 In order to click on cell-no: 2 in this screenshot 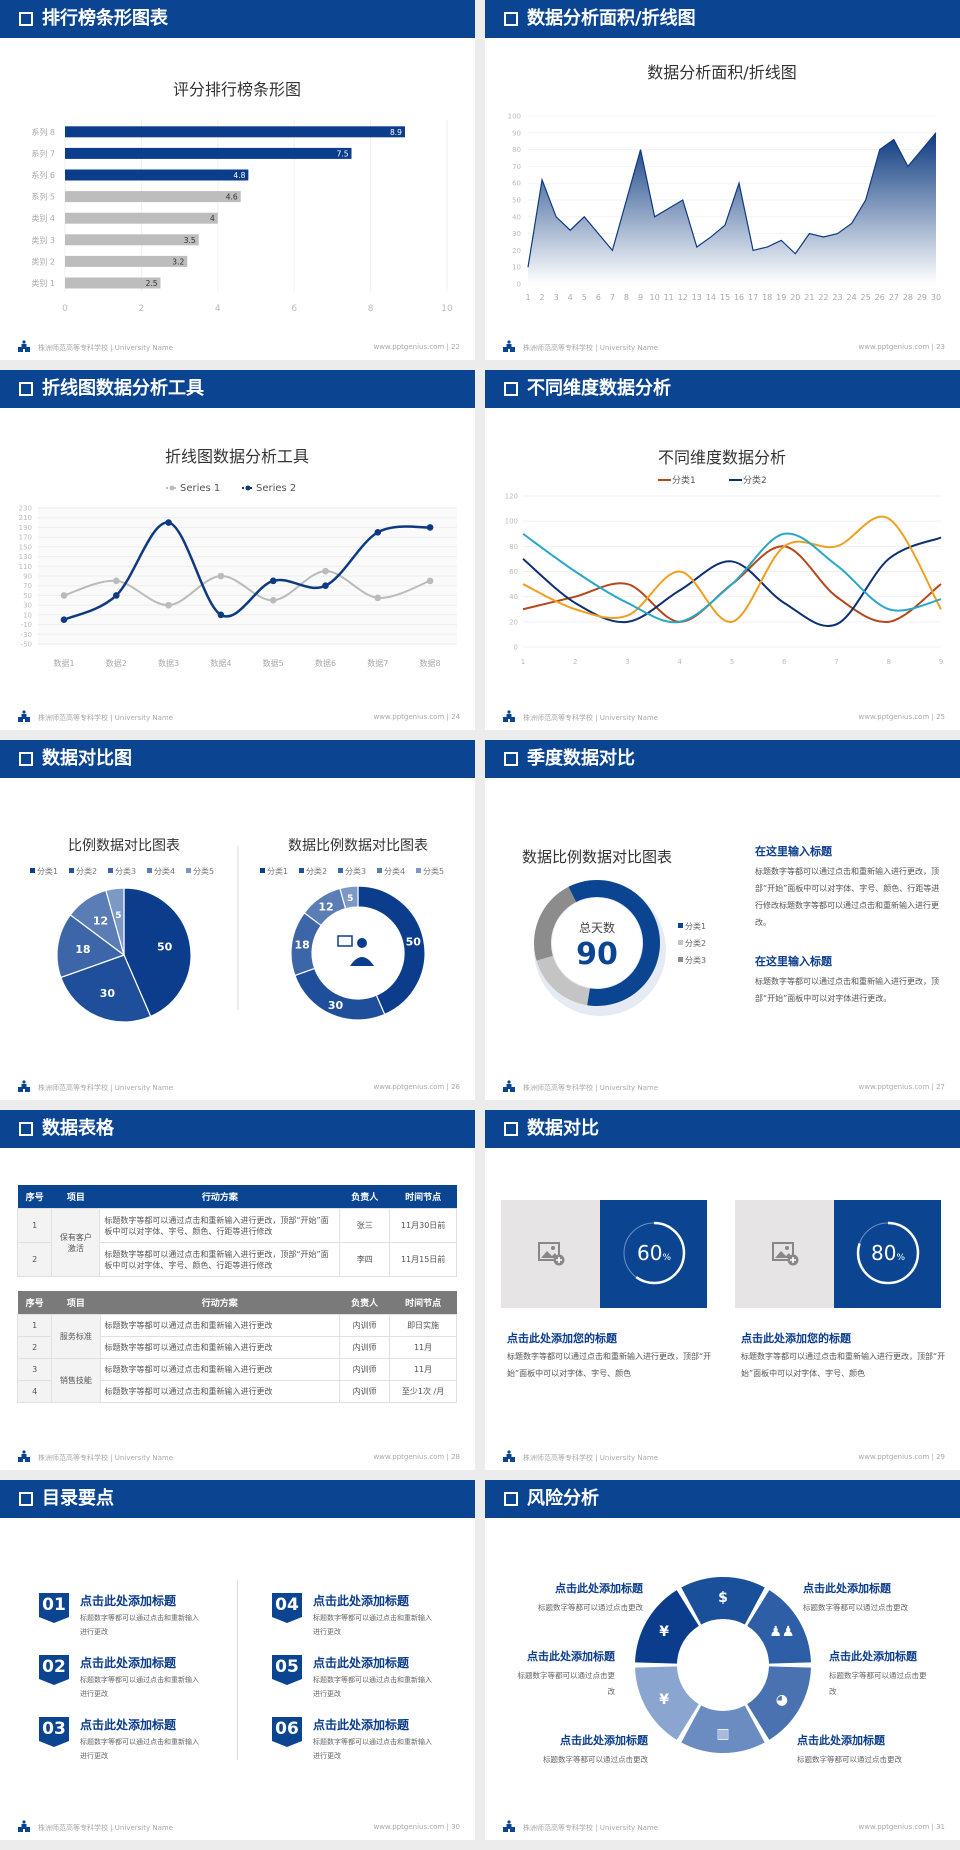, I will do `click(34, 1347)`.